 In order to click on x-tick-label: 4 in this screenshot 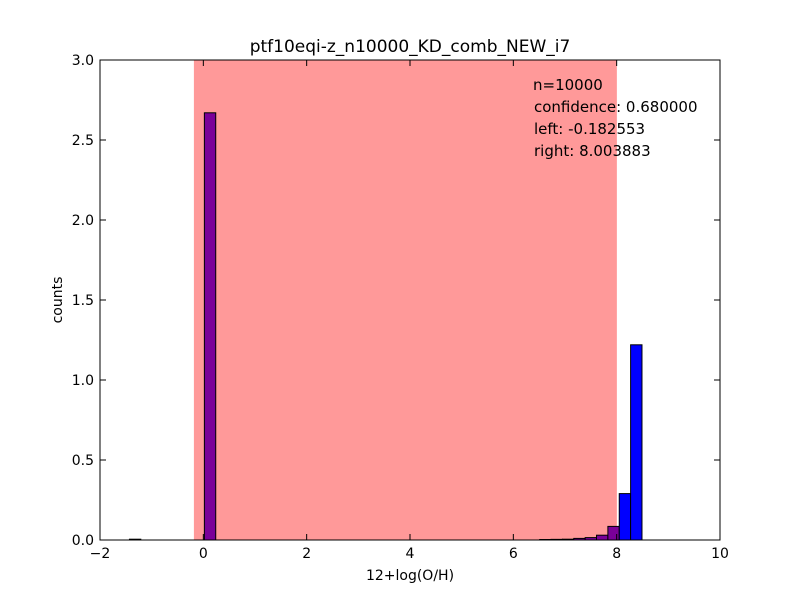, I will do `click(410, 554)`.